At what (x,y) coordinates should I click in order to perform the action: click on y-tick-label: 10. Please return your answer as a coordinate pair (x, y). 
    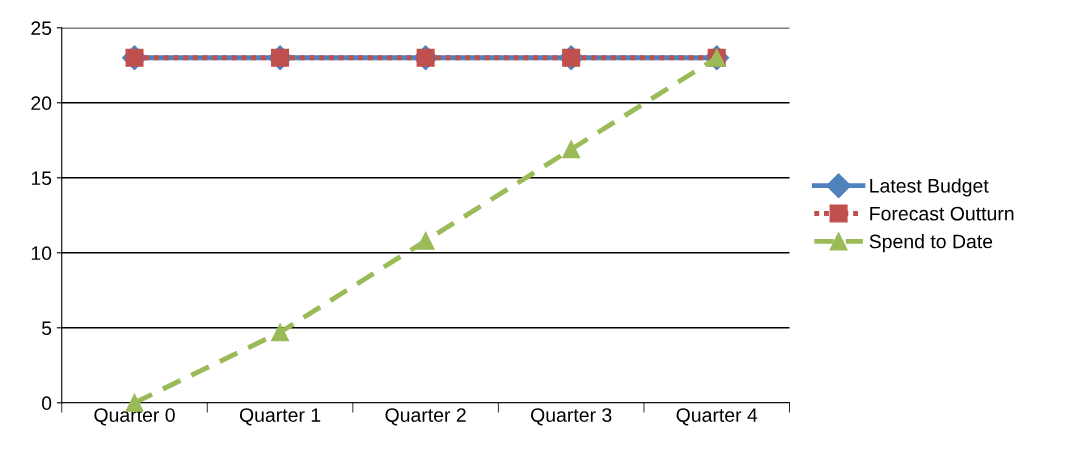
    Looking at the image, I should click on (41, 253).